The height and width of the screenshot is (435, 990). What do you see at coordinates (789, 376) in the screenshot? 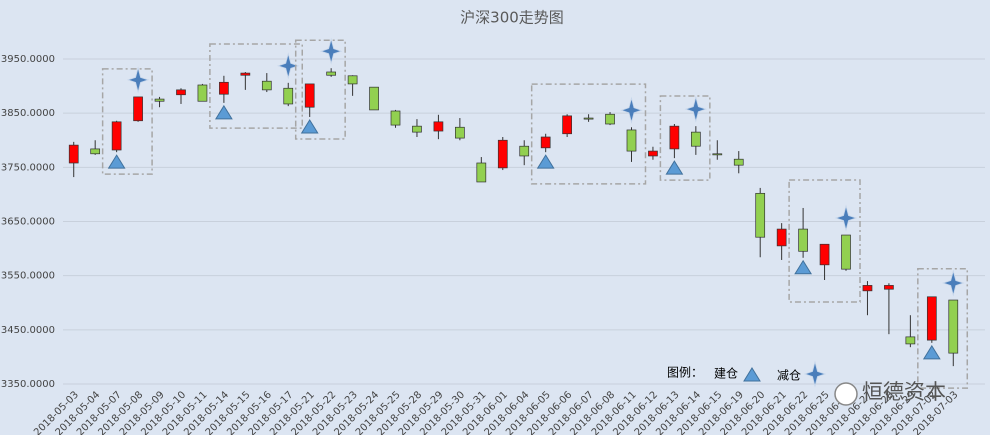
I see `legend-label: 减仓` at bounding box center [789, 376].